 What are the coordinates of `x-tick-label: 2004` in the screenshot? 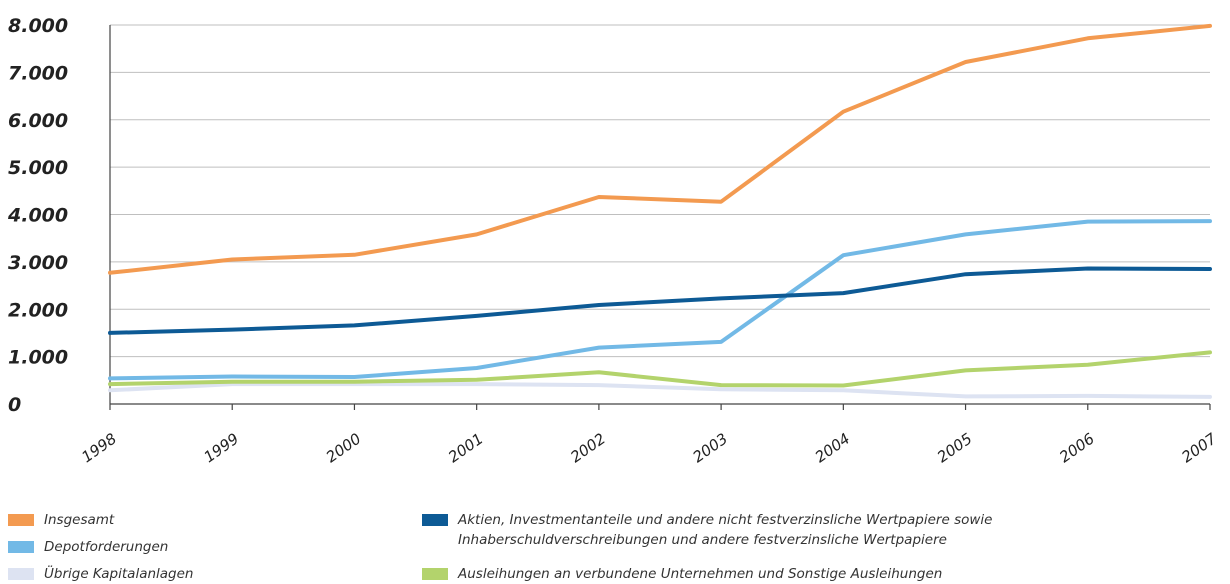 It's located at (833, 448).